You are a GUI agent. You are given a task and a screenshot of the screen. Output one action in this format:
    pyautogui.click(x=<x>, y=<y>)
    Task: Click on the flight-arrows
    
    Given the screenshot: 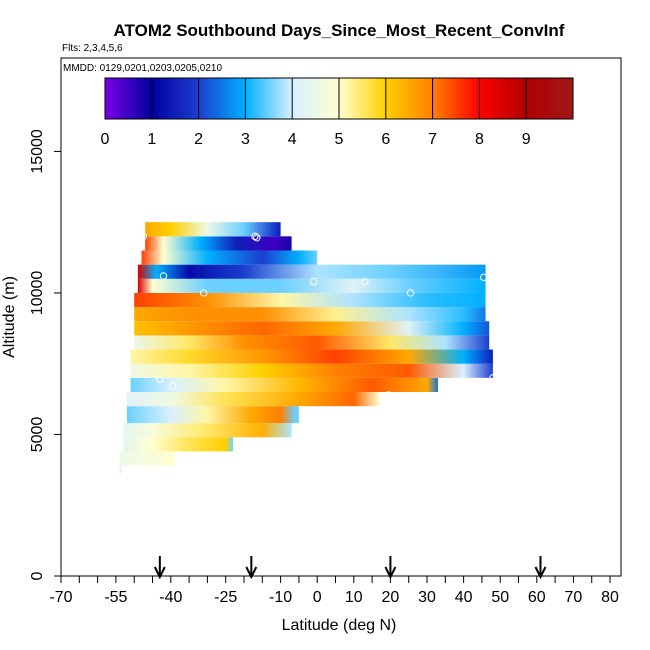 What is the action you would take?
    pyautogui.click(x=350, y=568)
    